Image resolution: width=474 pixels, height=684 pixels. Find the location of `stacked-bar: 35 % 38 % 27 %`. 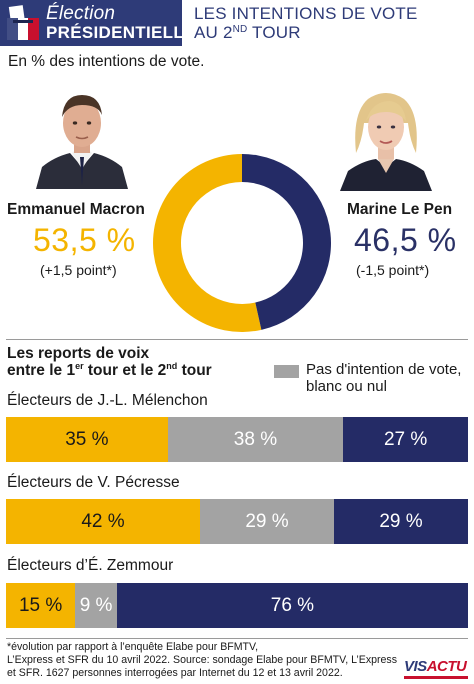

stacked-bar: 35 % 38 % 27 % is located at coordinates (237, 439).